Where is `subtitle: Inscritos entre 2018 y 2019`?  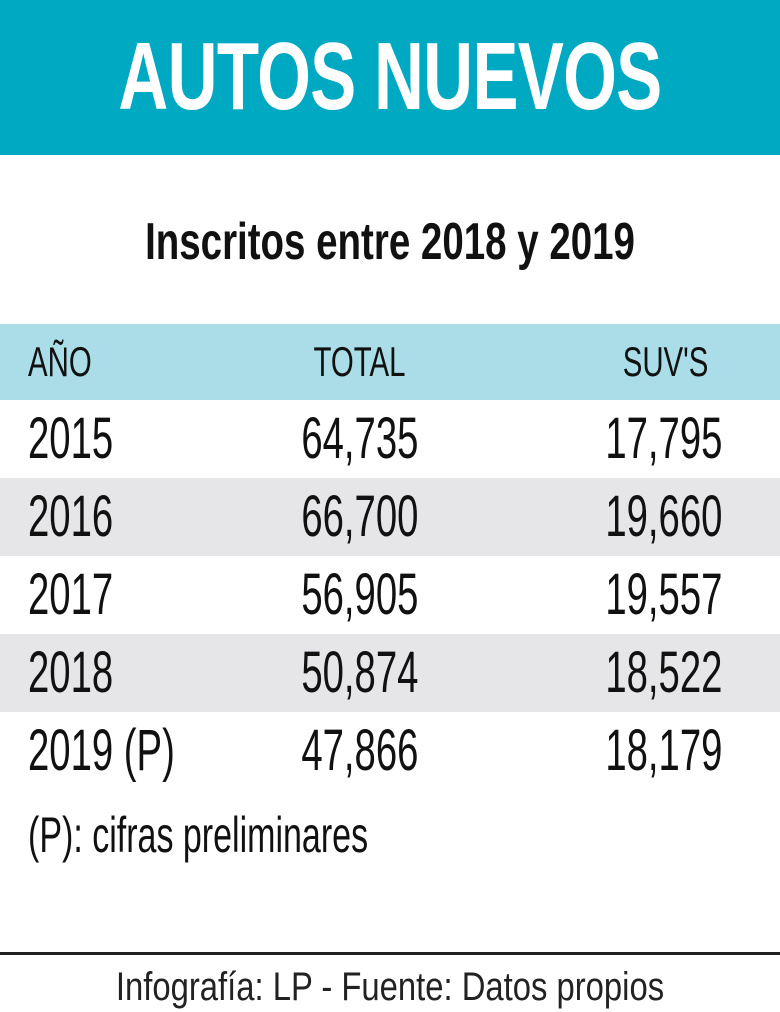
subtitle: Inscritos entre 2018 y 2019 is located at coordinates (390, 242).